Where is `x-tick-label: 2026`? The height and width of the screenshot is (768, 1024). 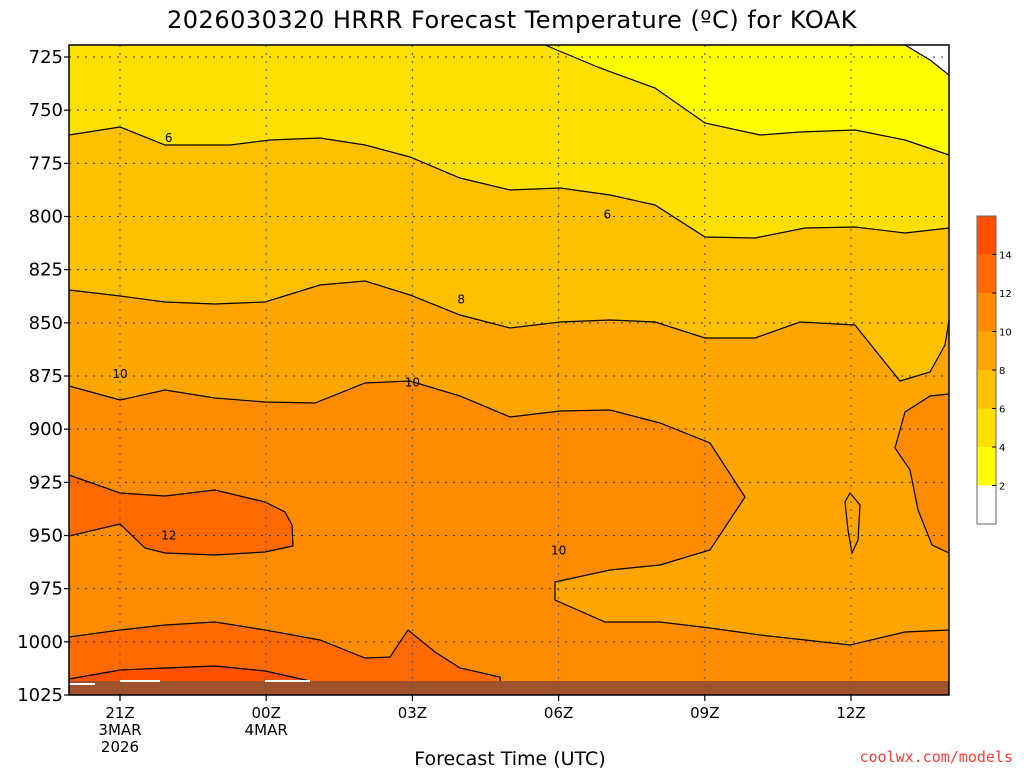 x-tick-label: 2026 is located at coordinates (120, 747).